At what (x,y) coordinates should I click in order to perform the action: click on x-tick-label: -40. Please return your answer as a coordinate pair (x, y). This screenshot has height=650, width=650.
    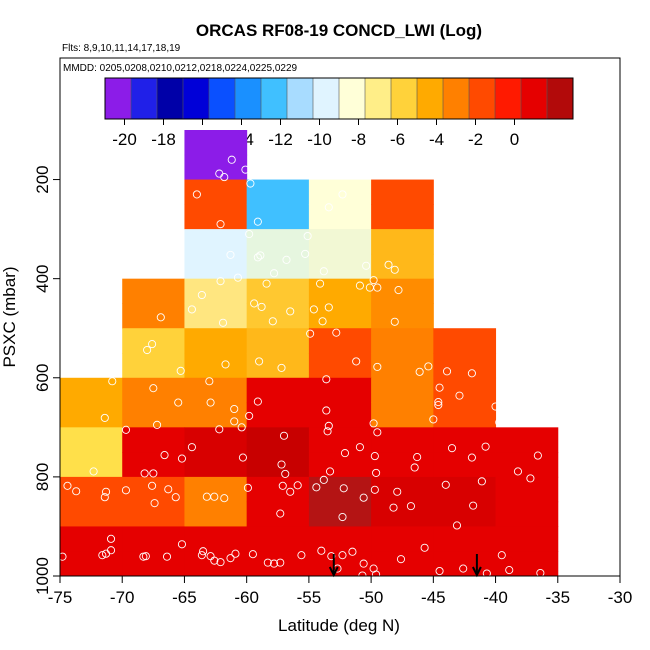
    Looking at the image, I should click on (495, 597).